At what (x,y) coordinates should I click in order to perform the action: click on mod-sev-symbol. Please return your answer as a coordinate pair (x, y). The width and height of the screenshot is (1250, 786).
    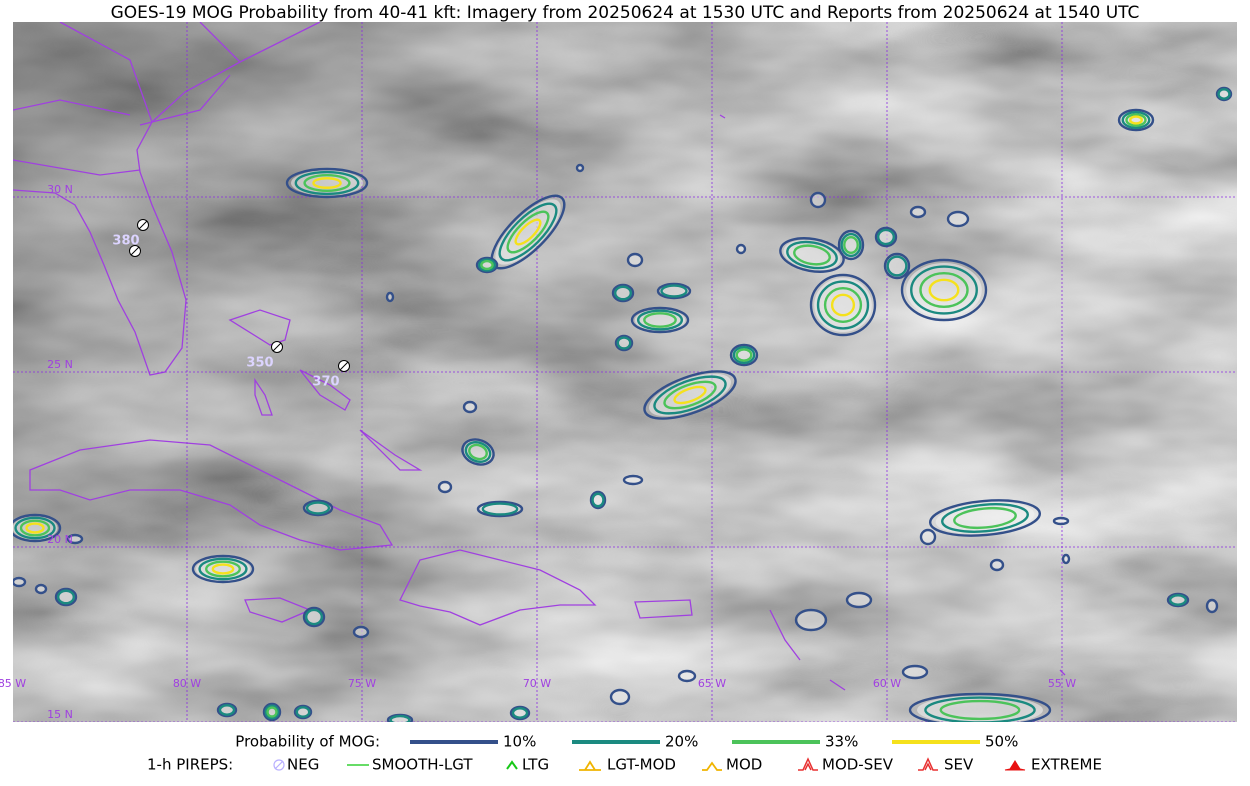
    Looking at the image, I should click on (808, 764).